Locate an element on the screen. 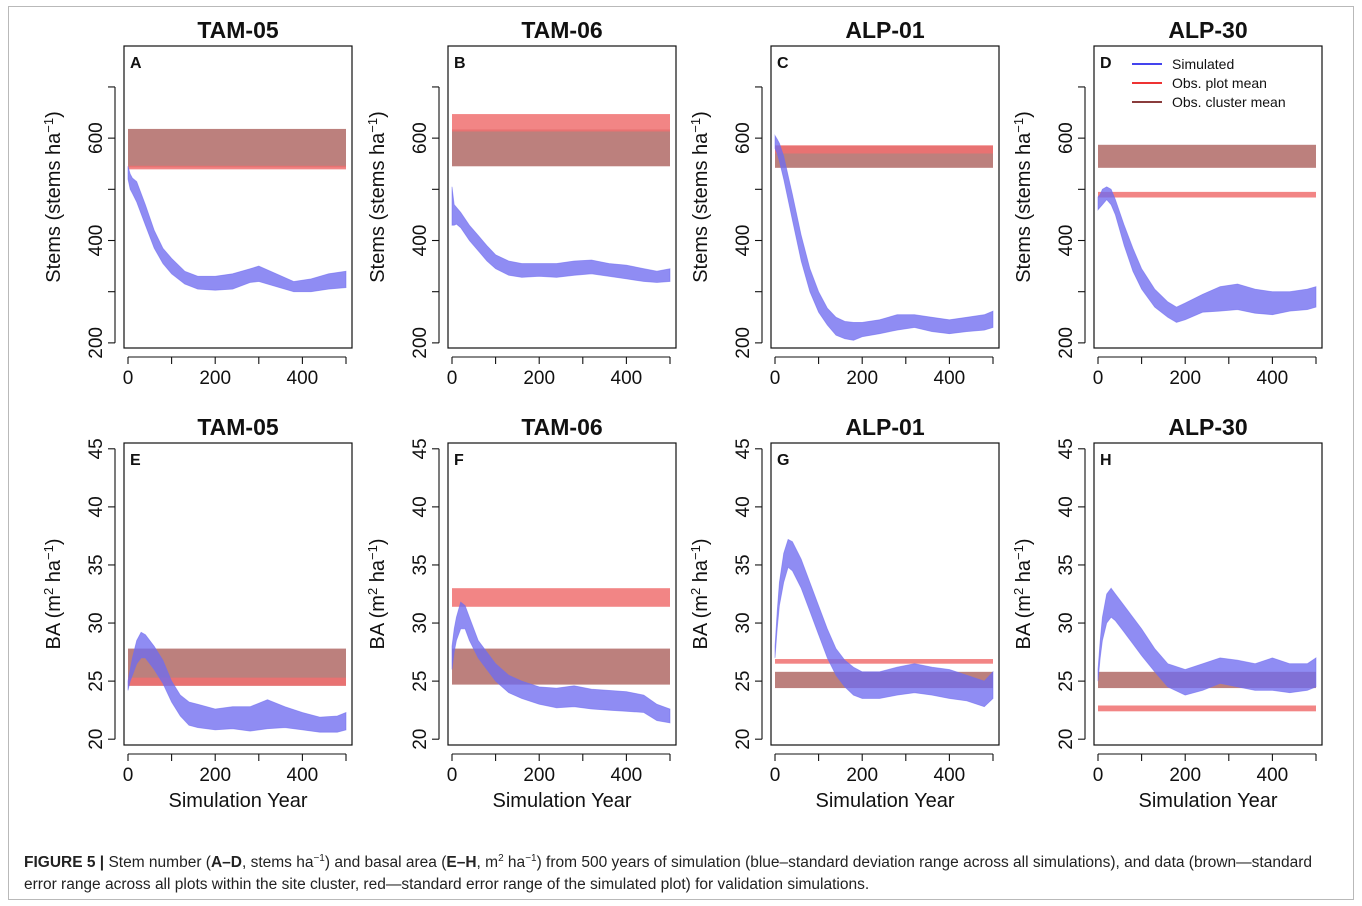 The image size is (1362, 906). caption-sup-3: −1 is located at coordinates (531, 858).